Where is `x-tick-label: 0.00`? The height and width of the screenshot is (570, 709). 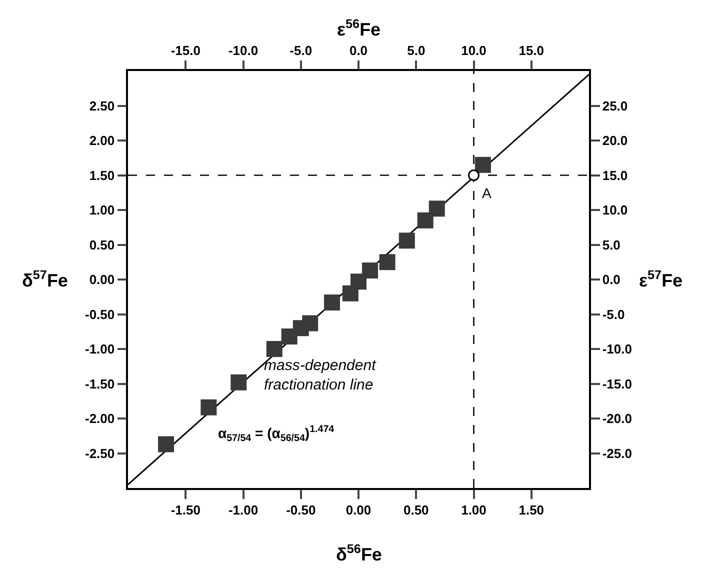
x-tick-label: 0.00 is located at coordinates (359, 510).